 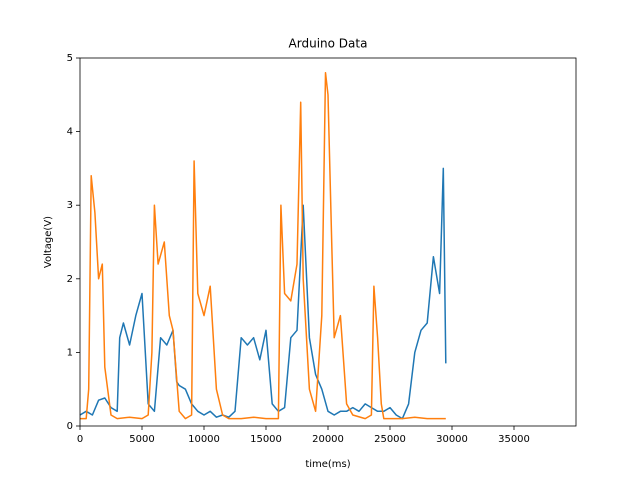 I want to click on x-tick-label: 30000, so click(x=452, y=439).